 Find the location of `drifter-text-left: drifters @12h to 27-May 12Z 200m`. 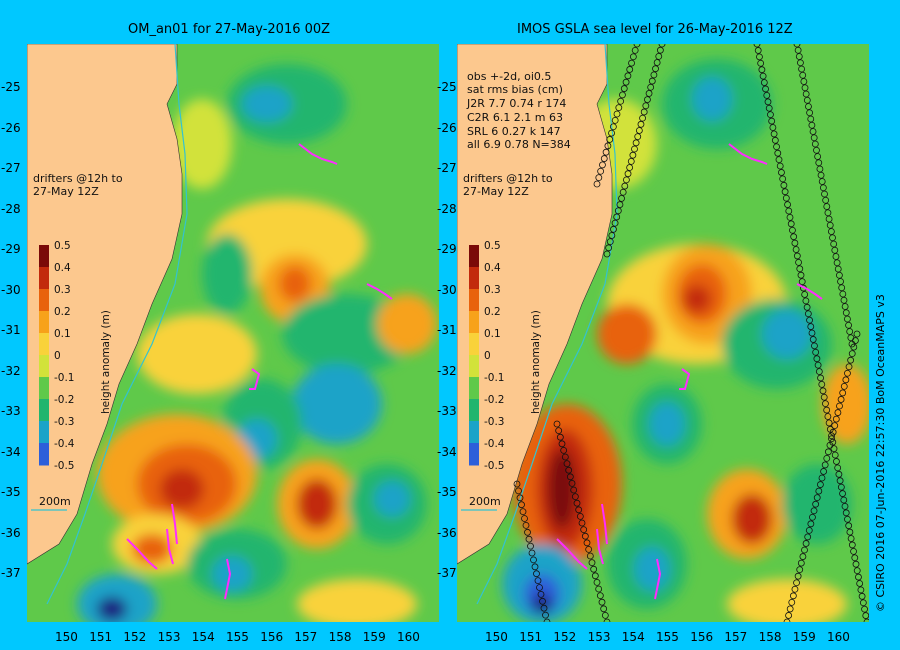

drifter-text-left: drifters @12h to 27-May 12Z 200m is located at coordinates (78, 340).